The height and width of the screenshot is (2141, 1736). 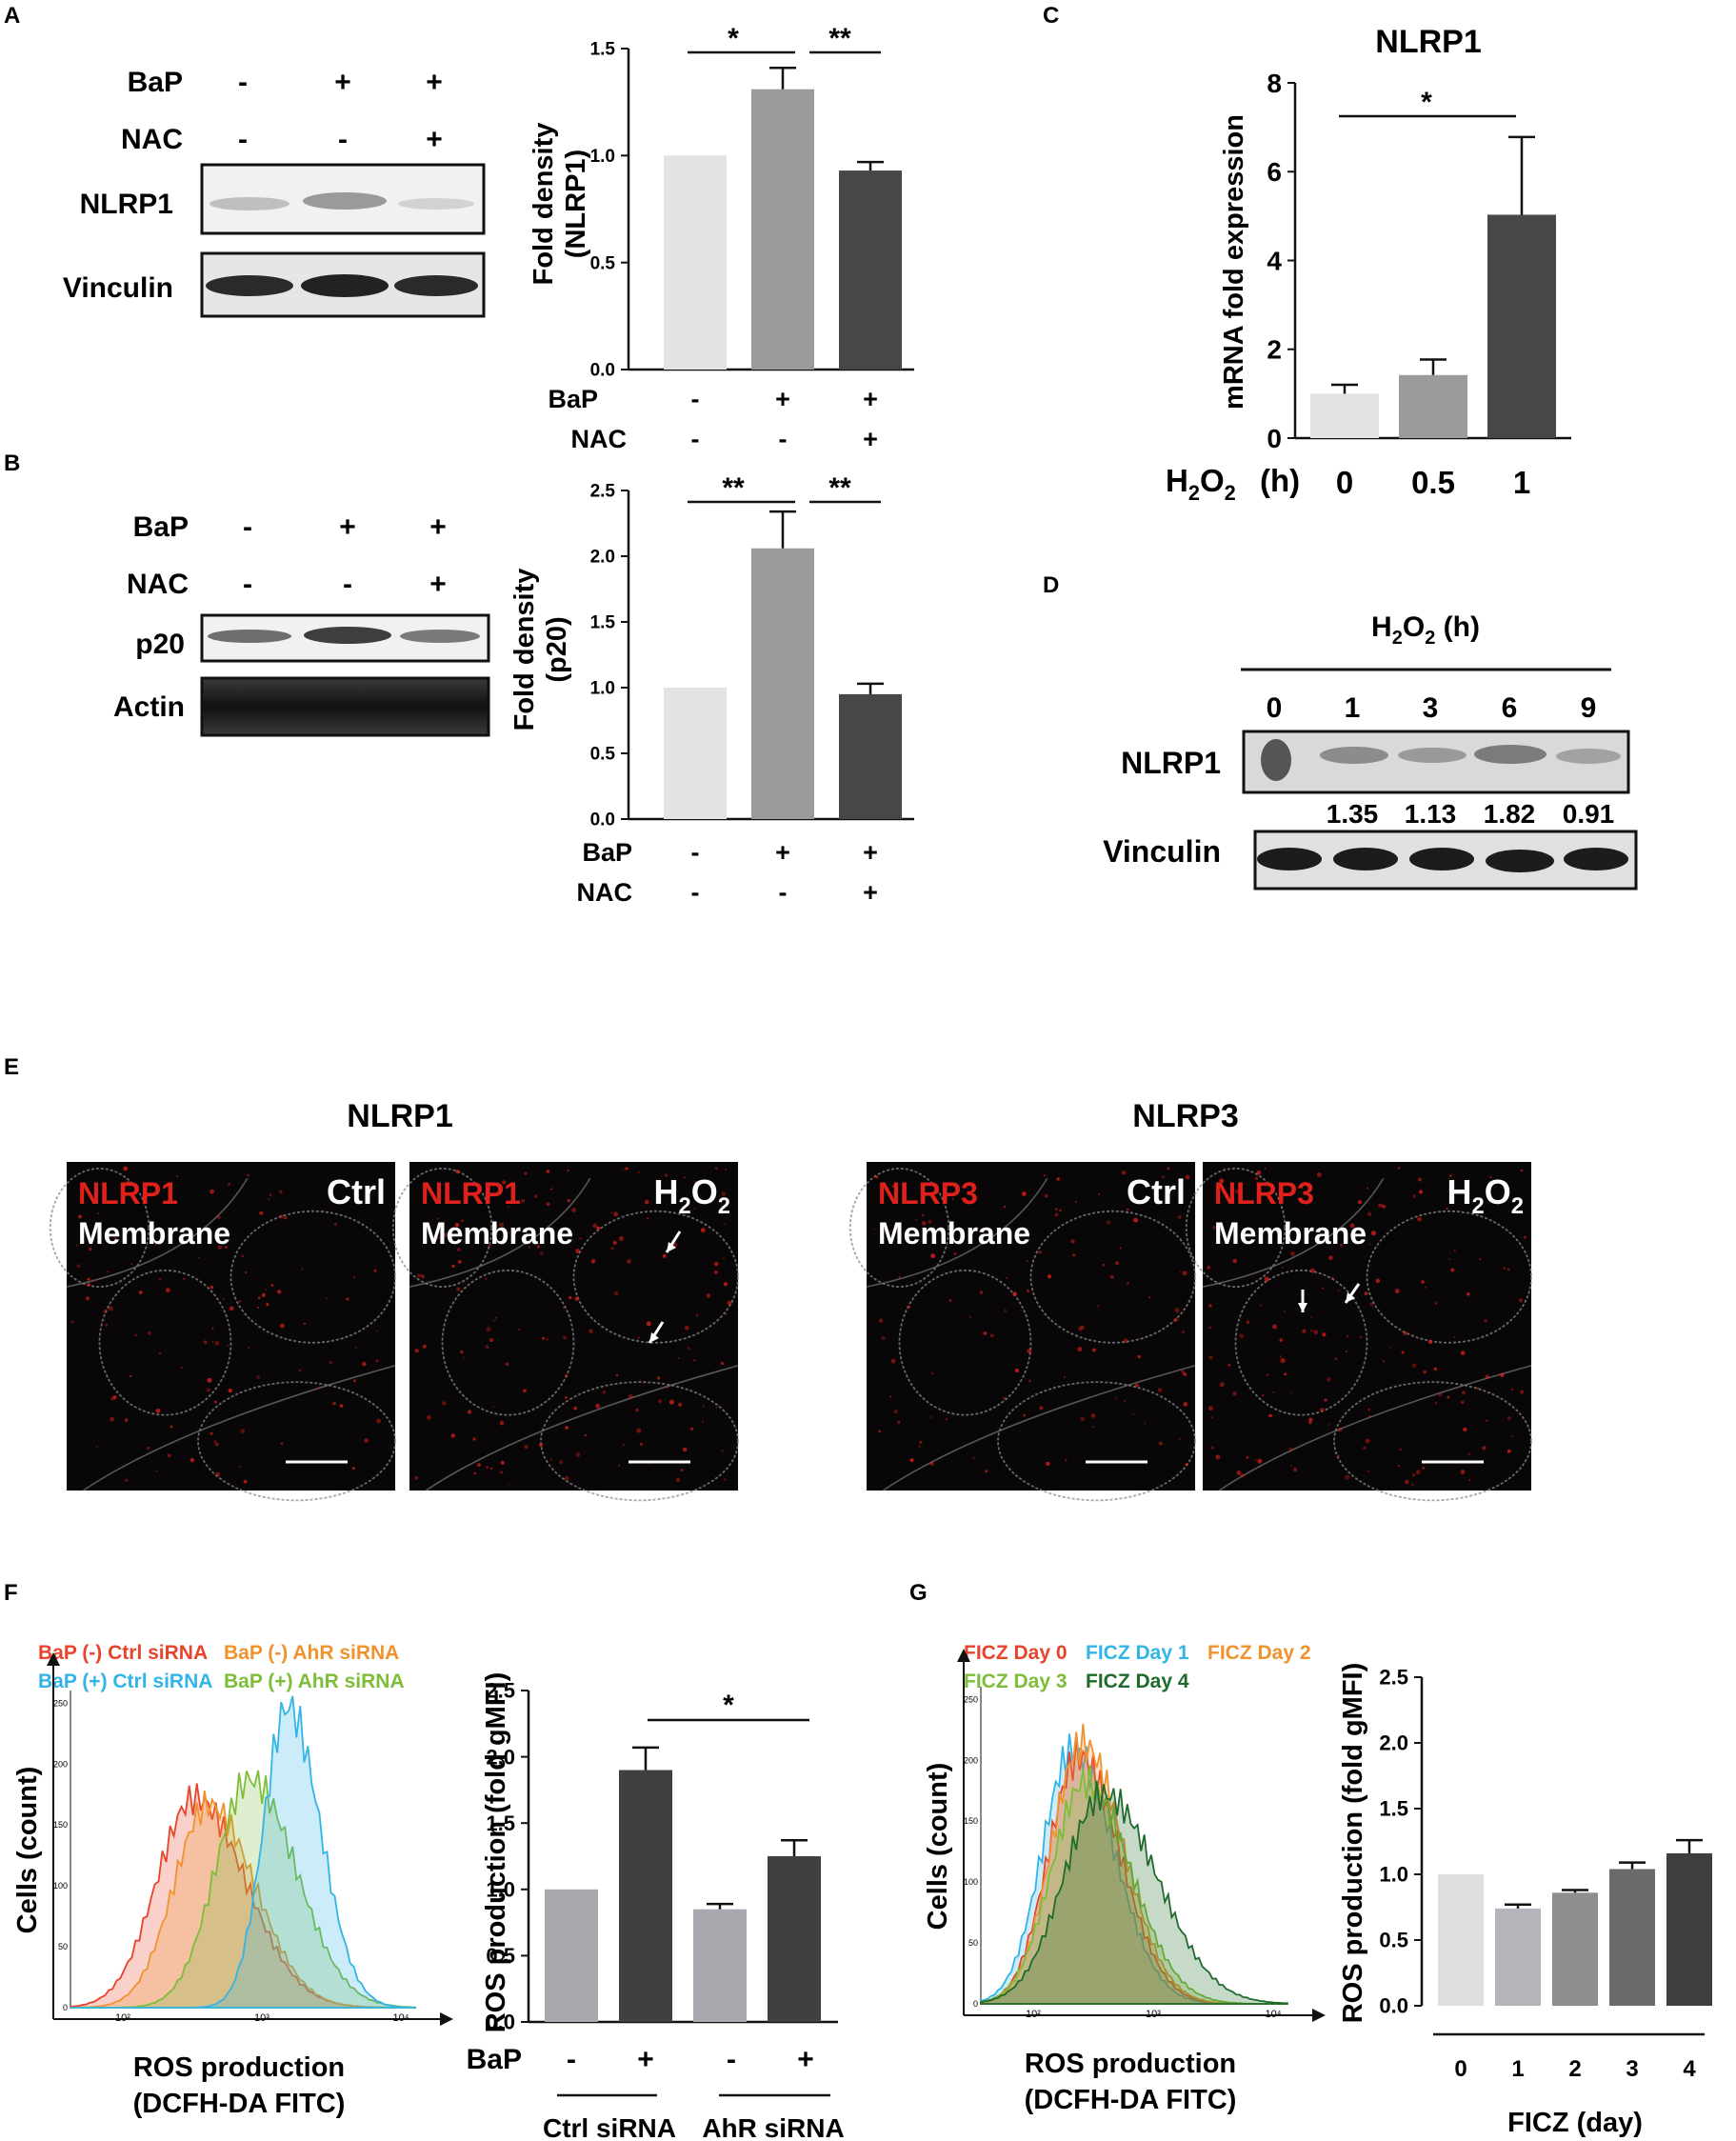 What do you see at coordinates (500, 1757) in the screenshot?
I see `chart-f-ytick-label: 2.0` at bounding box center [500, 1757].